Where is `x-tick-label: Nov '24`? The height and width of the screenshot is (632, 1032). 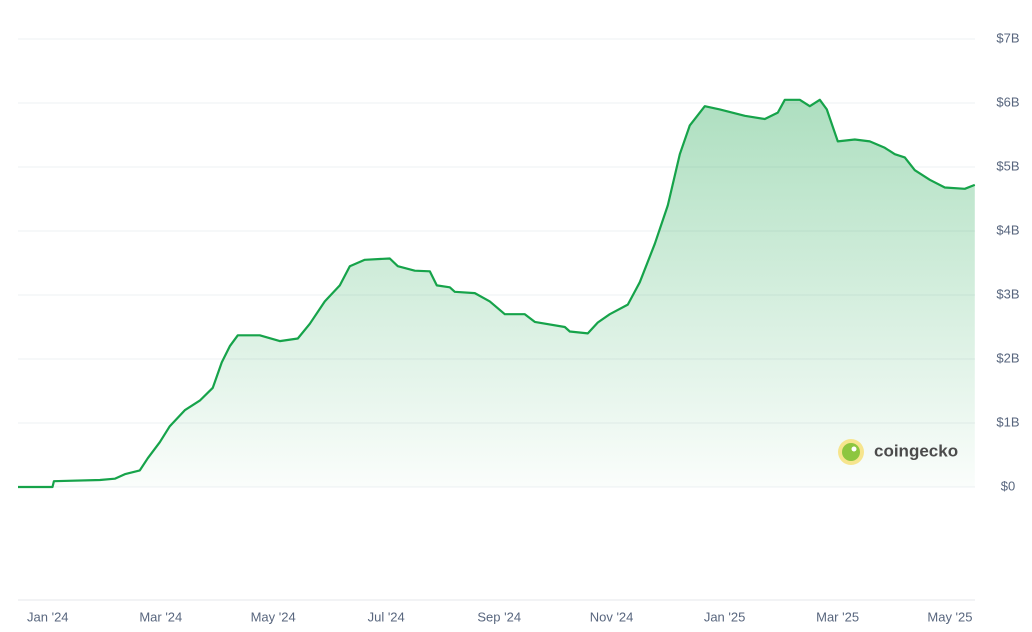 x-tick-label: Nov '24 is located at coordinates (612, 616).